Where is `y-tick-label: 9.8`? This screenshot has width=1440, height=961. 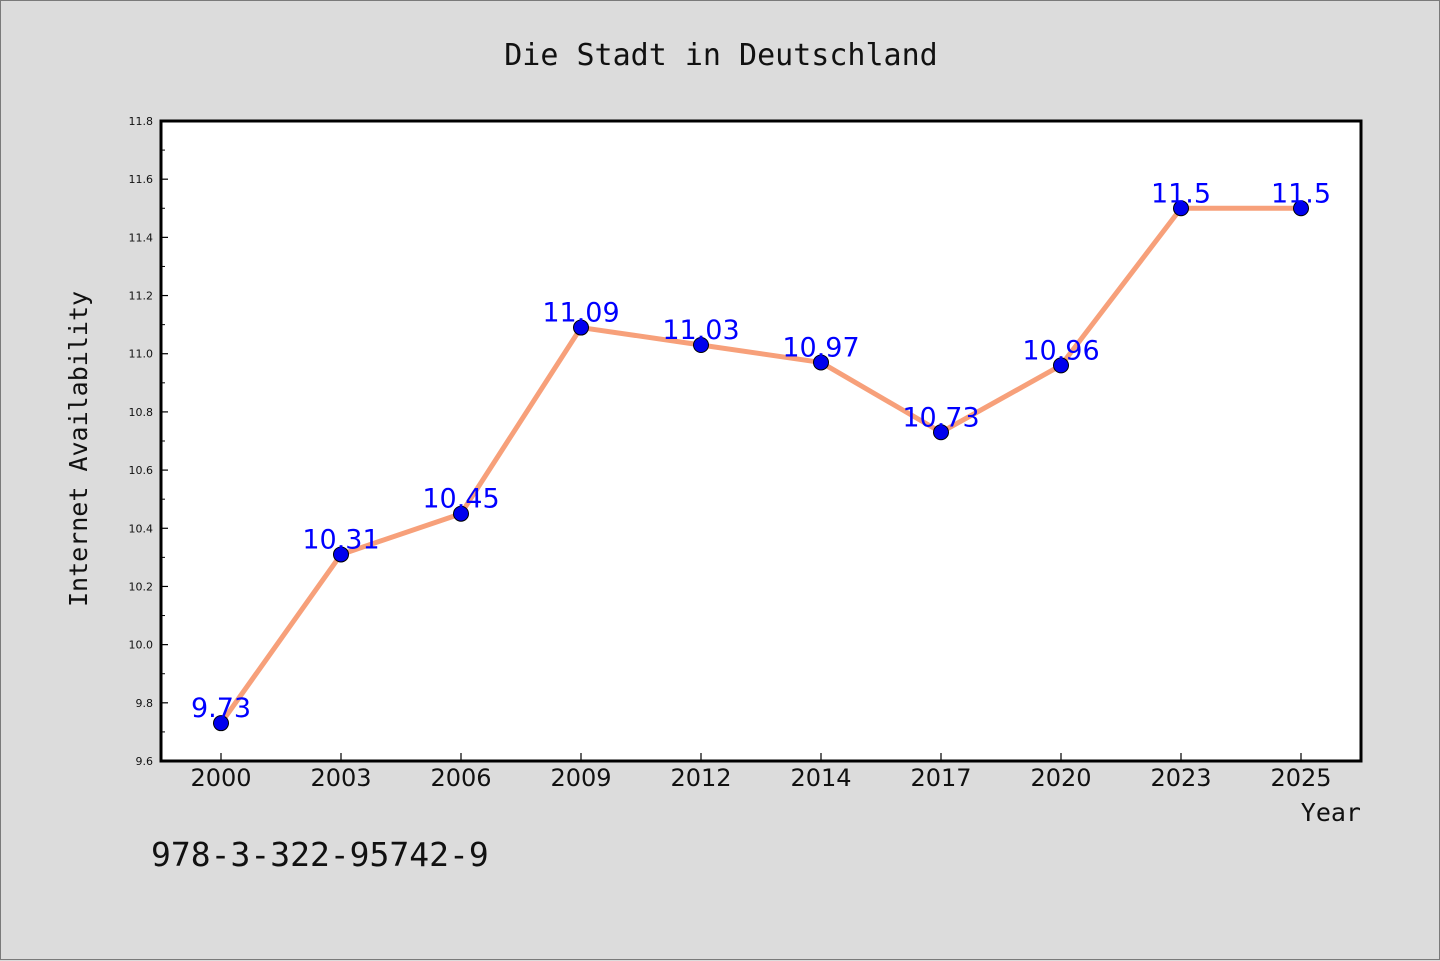 y-tick-label: 9.8 is located at coordinates (145, 703).